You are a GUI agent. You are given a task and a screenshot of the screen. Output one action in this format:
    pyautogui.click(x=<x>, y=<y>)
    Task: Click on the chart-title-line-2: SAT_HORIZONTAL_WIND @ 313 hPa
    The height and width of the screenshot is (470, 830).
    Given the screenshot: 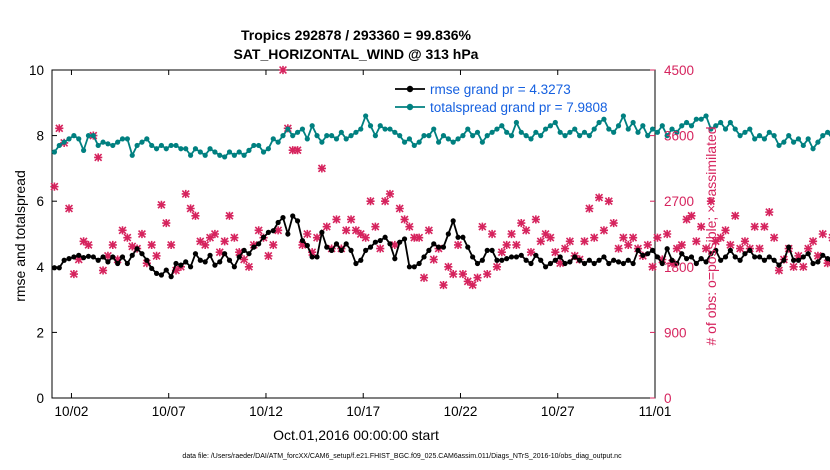 What is the action you would take?
    pyautogui.click(x=356, y=54)
    